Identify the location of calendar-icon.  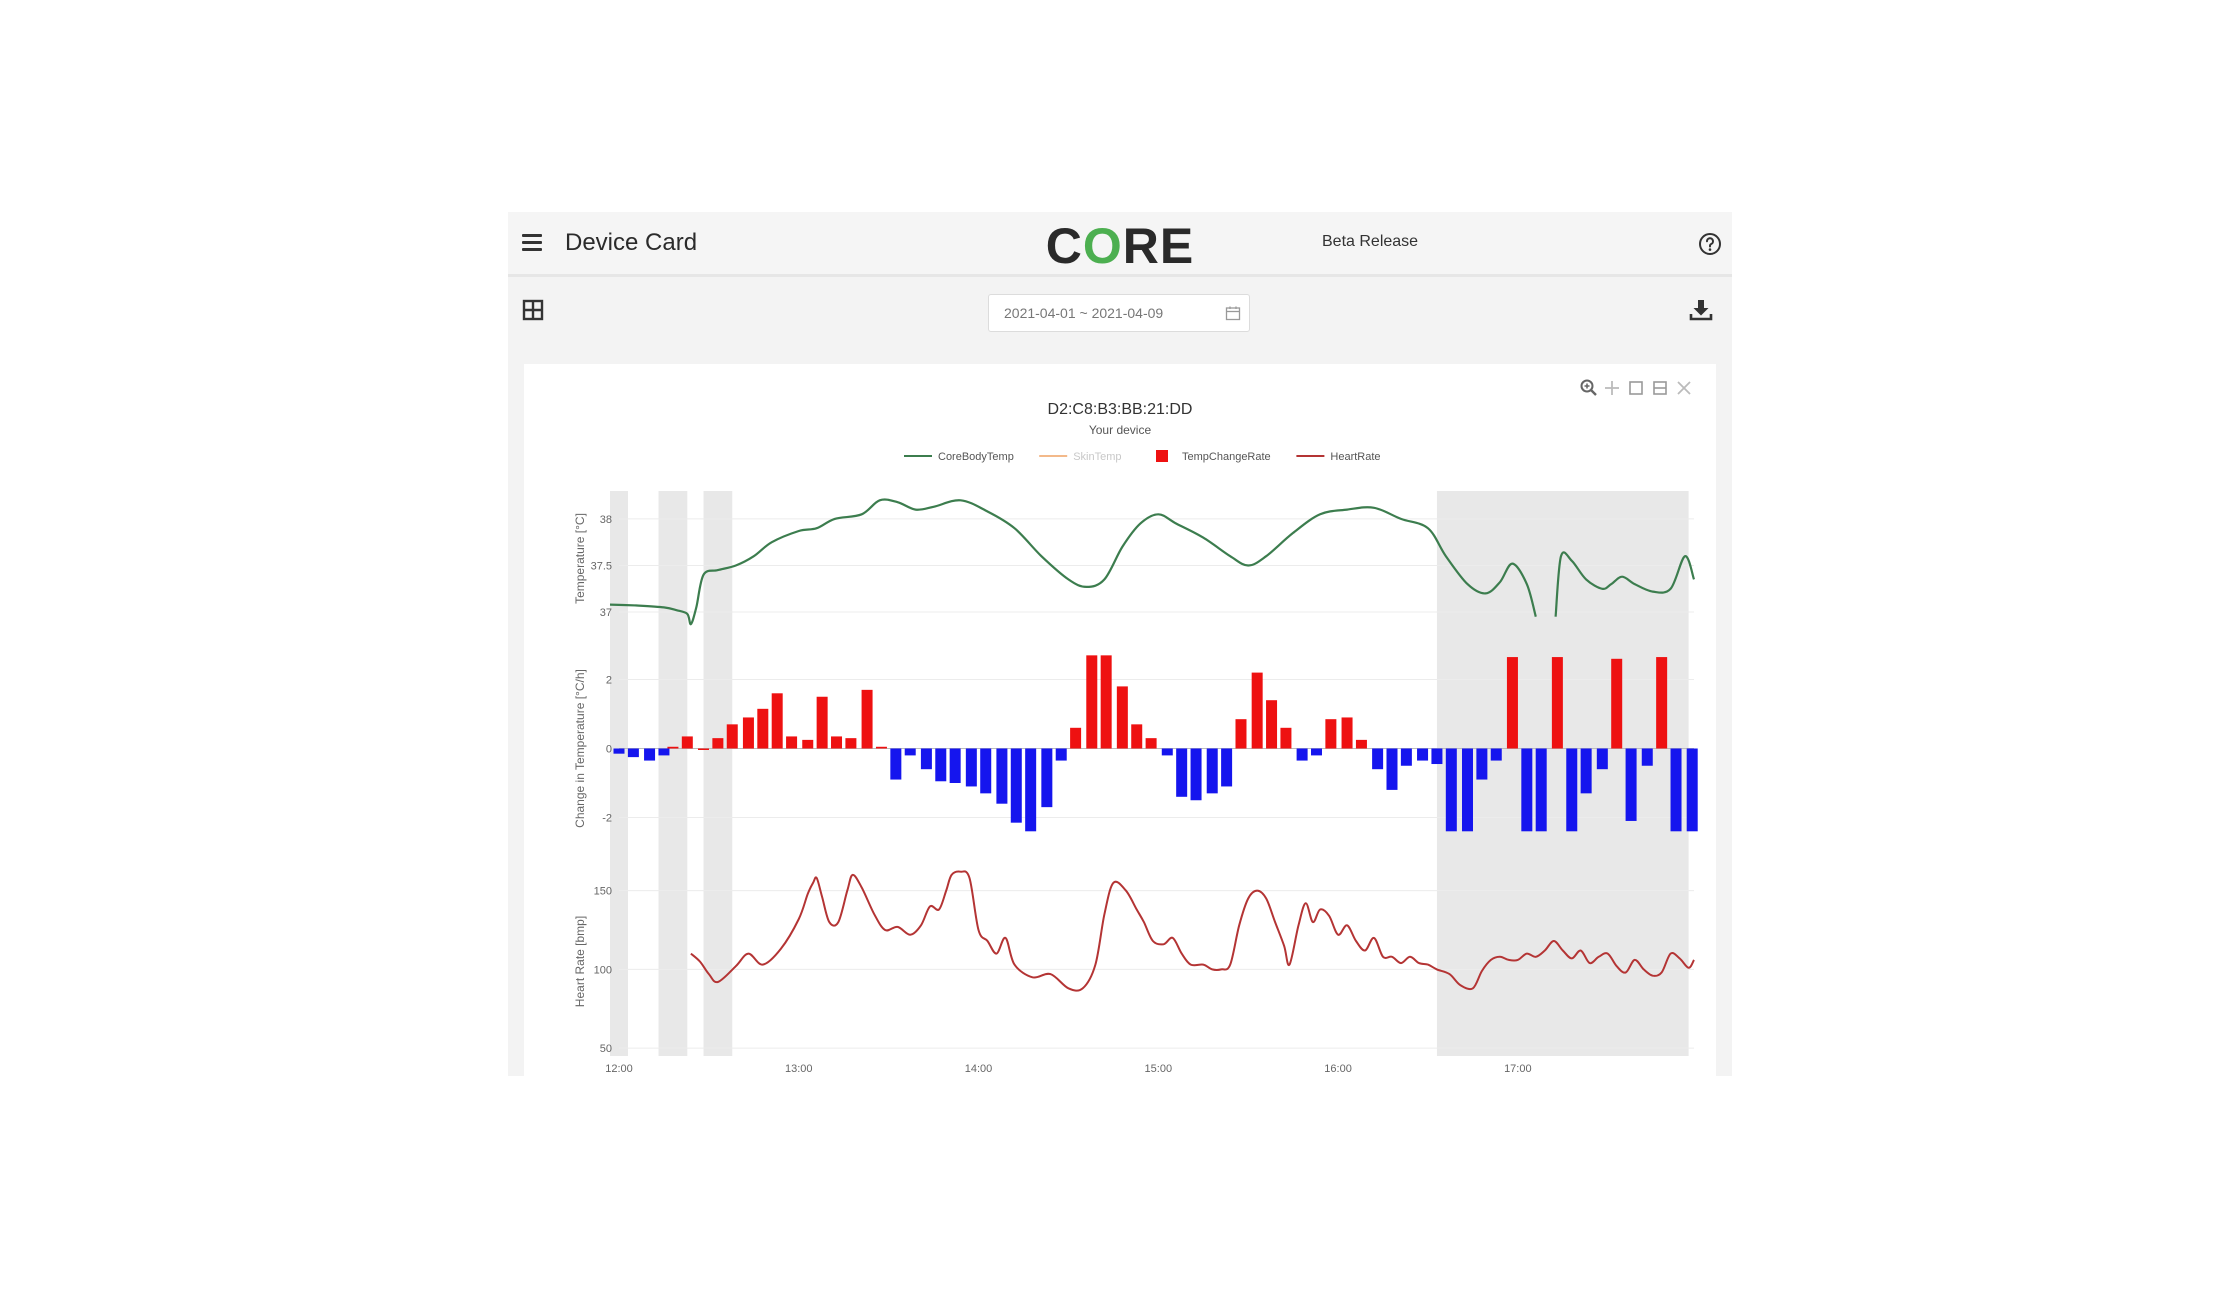
(1233, 313).